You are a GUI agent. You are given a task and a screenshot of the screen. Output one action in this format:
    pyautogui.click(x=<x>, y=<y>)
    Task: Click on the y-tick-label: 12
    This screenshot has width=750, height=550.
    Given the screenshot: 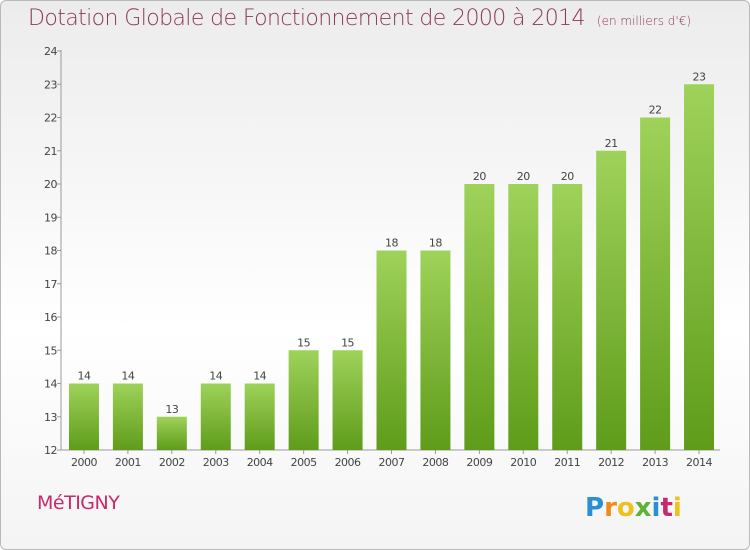 What is the action you would take?
    pyautogui.click(x=50, y=450)
    